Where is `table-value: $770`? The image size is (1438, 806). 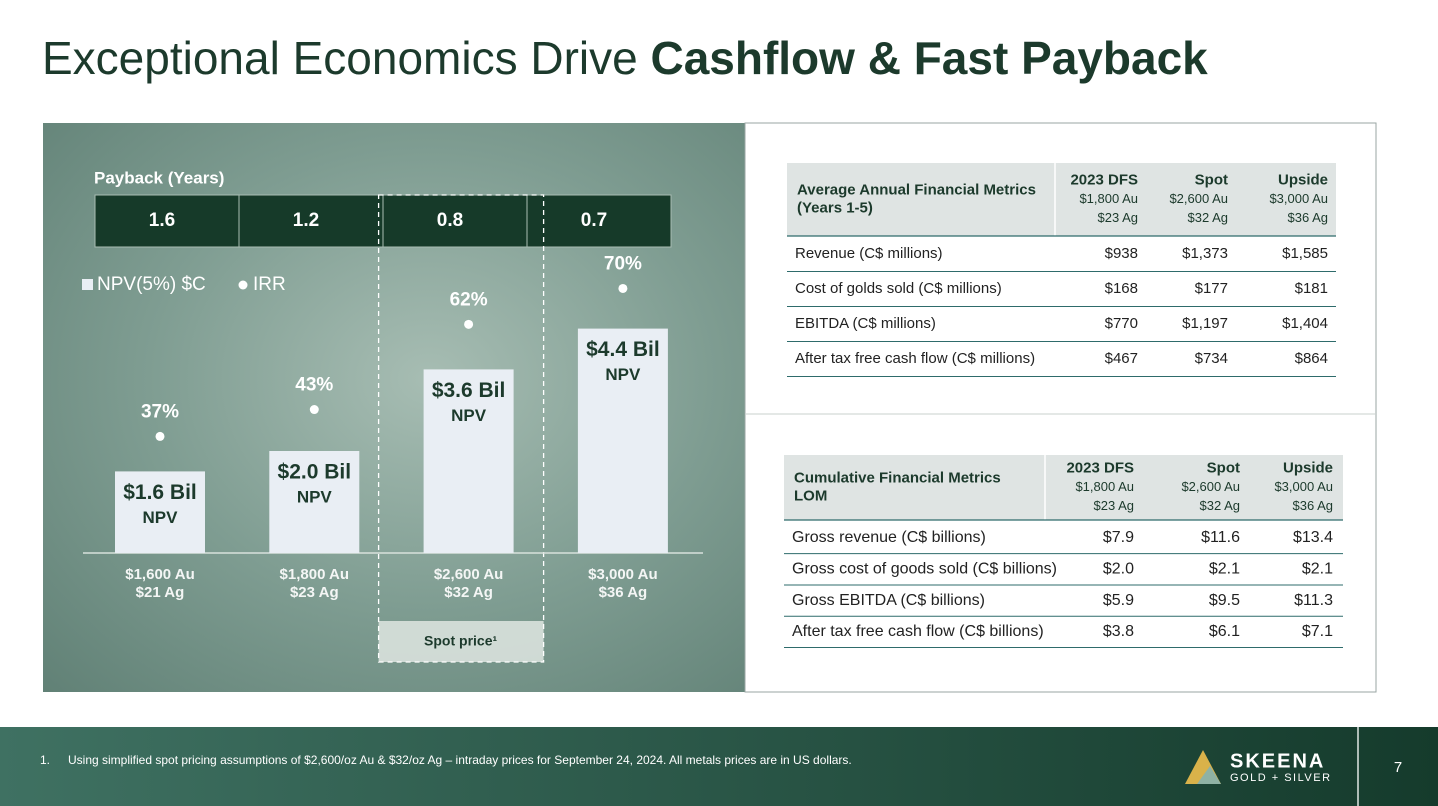
table-value: $770 is located at coordinates (1121, 323).